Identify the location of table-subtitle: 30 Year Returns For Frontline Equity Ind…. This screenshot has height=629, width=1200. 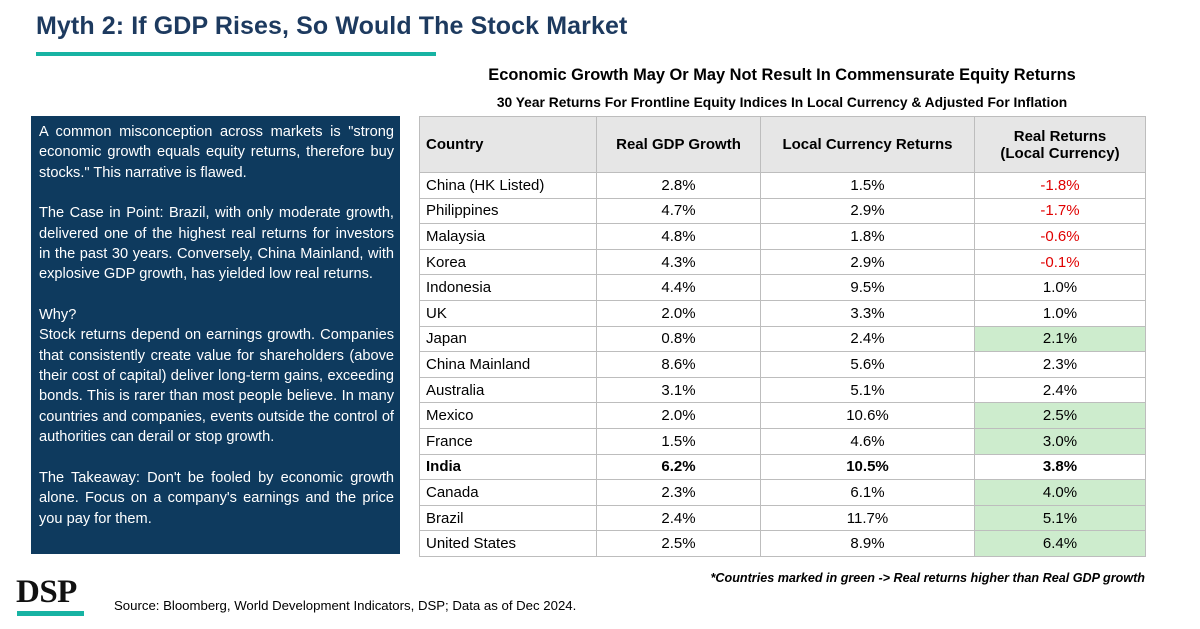
(782, 102).